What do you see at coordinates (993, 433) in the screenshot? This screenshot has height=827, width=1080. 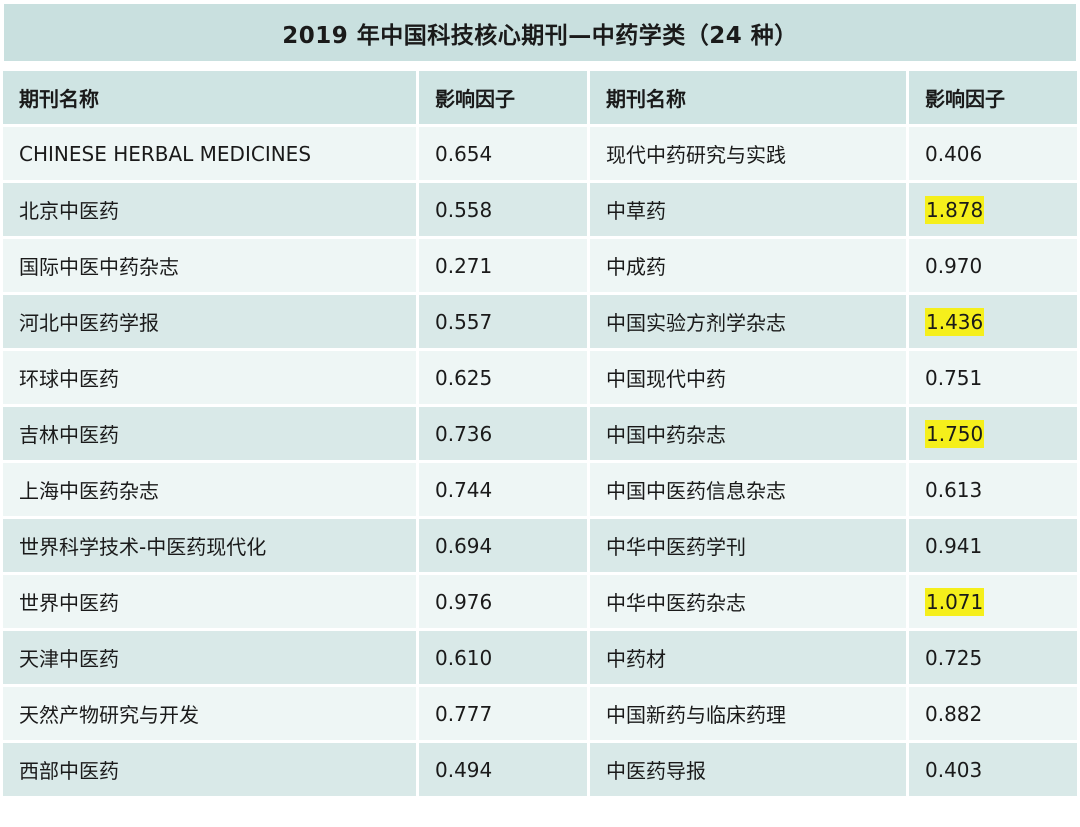 I see `impact-factor-right-cell: 1.750` at bounding box center [993, 433].